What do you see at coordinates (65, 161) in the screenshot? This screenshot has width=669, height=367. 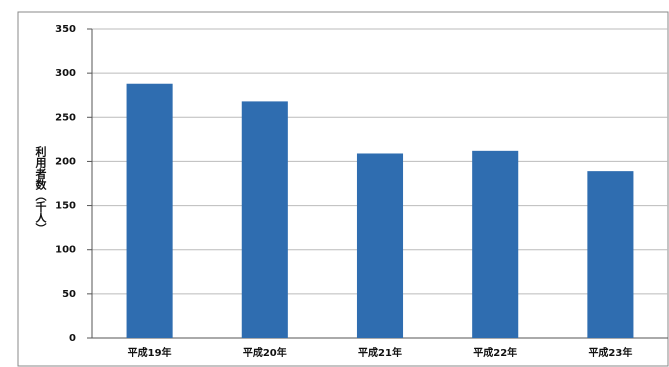 I see `y-tick-label: 200` at bounding box center [65, 161].